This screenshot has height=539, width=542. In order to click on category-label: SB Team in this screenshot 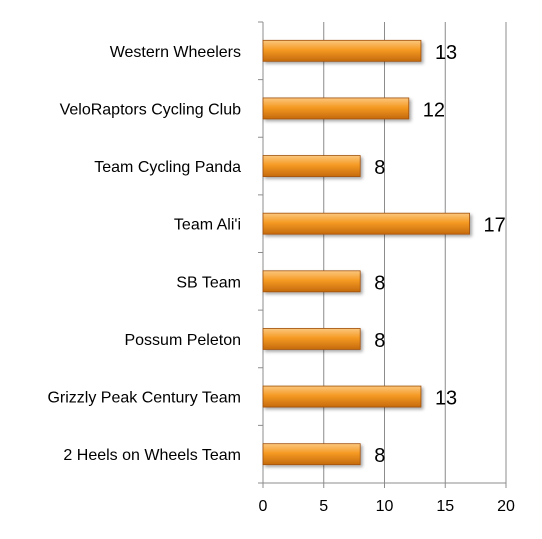, I will do `click(208, 282)`.